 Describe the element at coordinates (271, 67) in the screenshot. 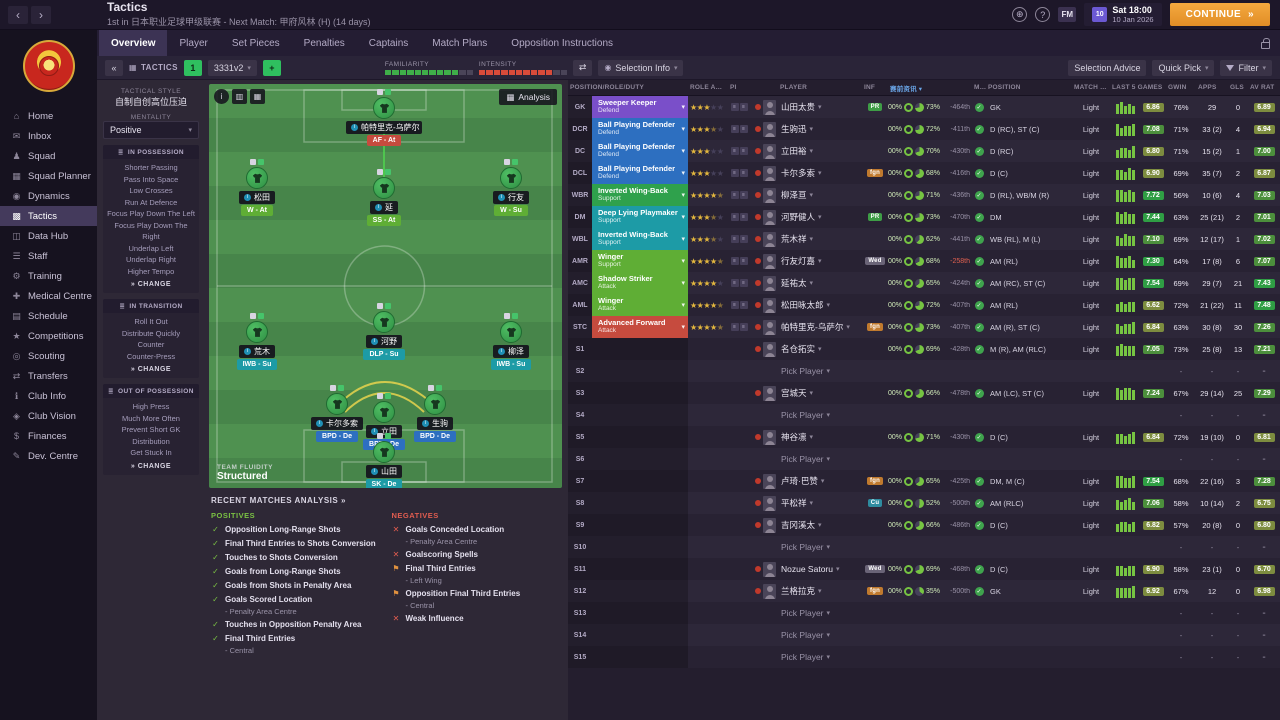

I see `add-tactic-button: +` at that location.